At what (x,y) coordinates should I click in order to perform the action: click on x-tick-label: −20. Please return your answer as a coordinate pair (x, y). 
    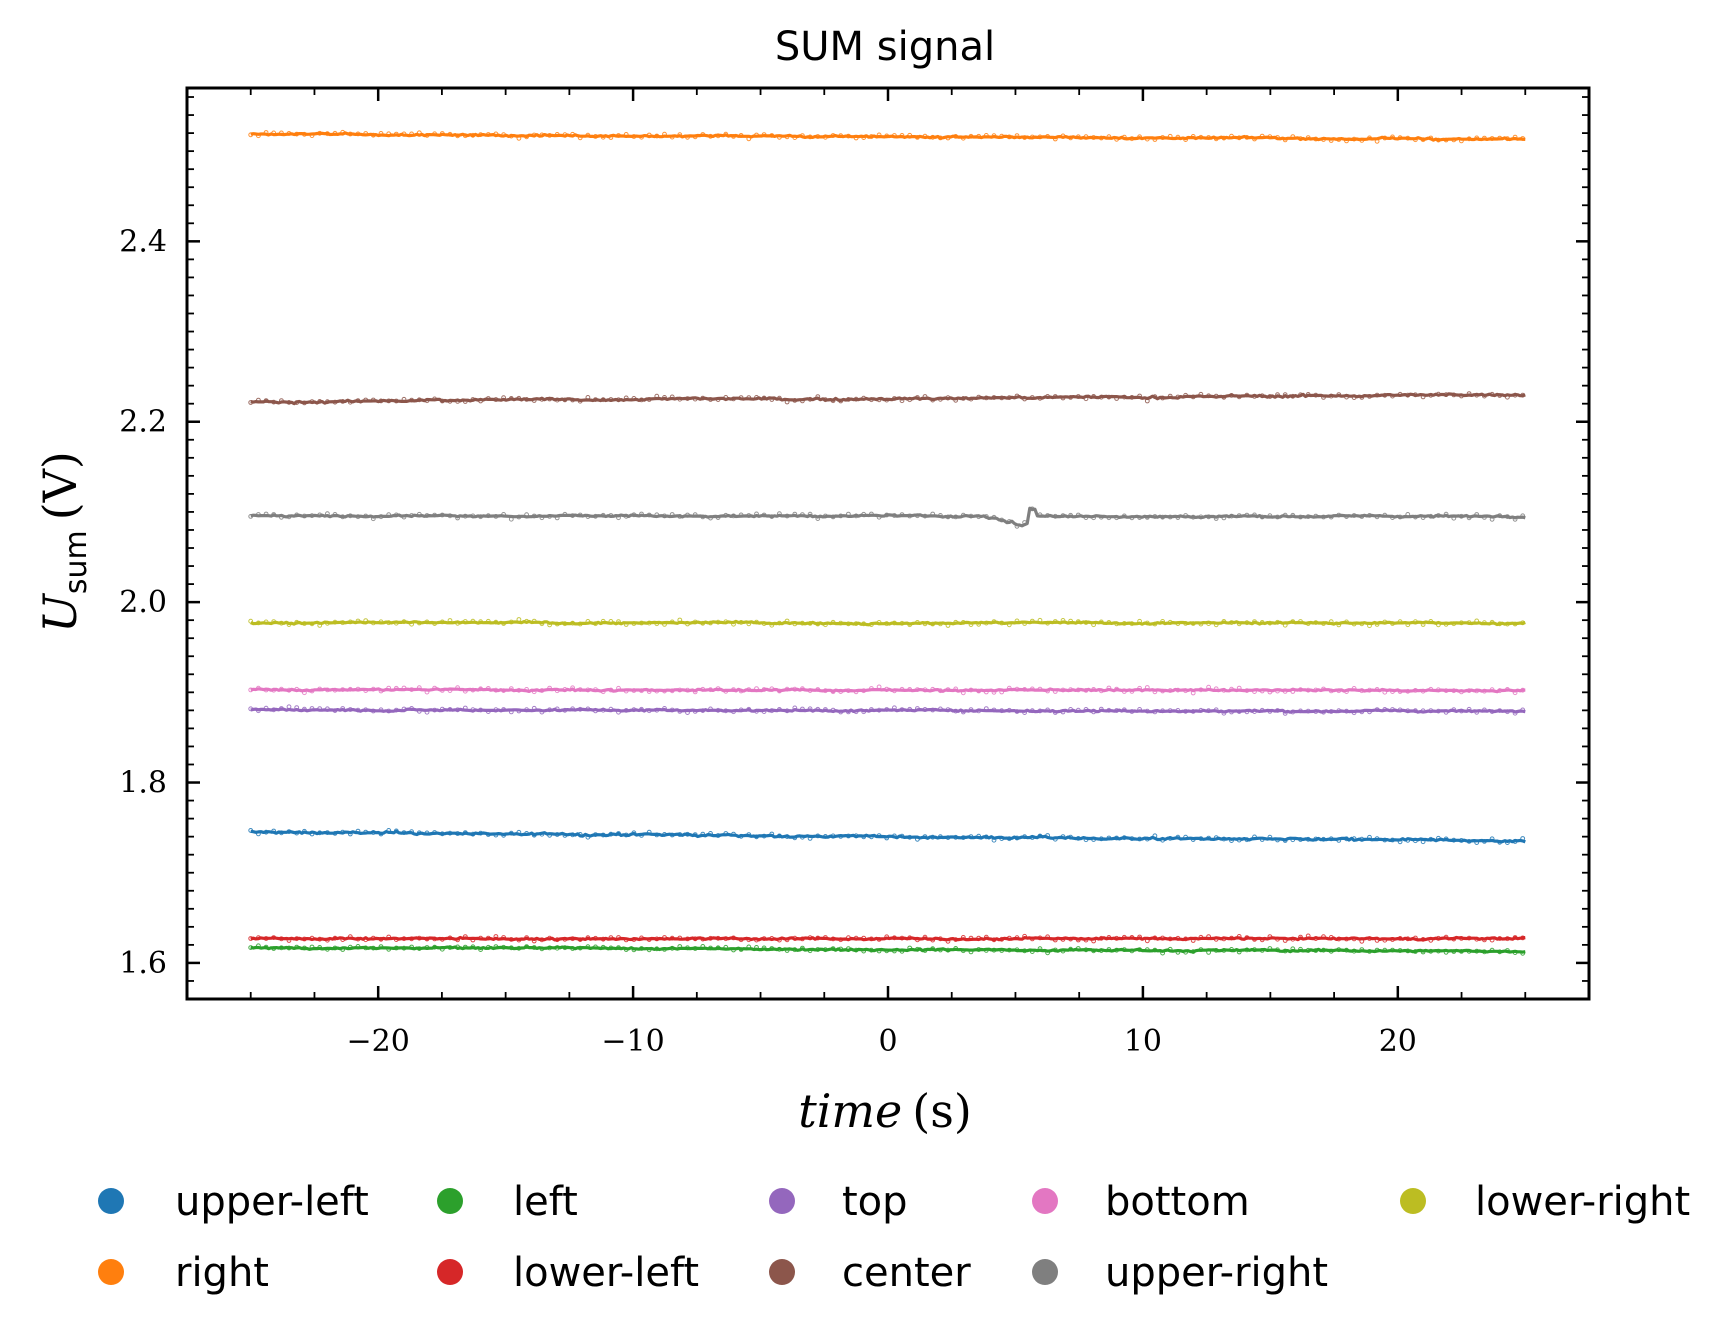
    Looking at the image, I should click on (378, 1041).